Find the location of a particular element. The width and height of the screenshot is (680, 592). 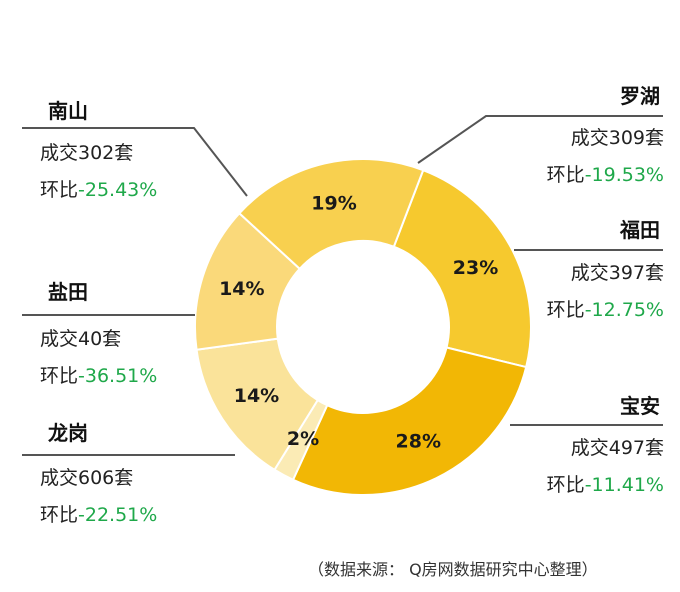

mom-baoan: 环比-11.41% is located at coordinates (605, 483).